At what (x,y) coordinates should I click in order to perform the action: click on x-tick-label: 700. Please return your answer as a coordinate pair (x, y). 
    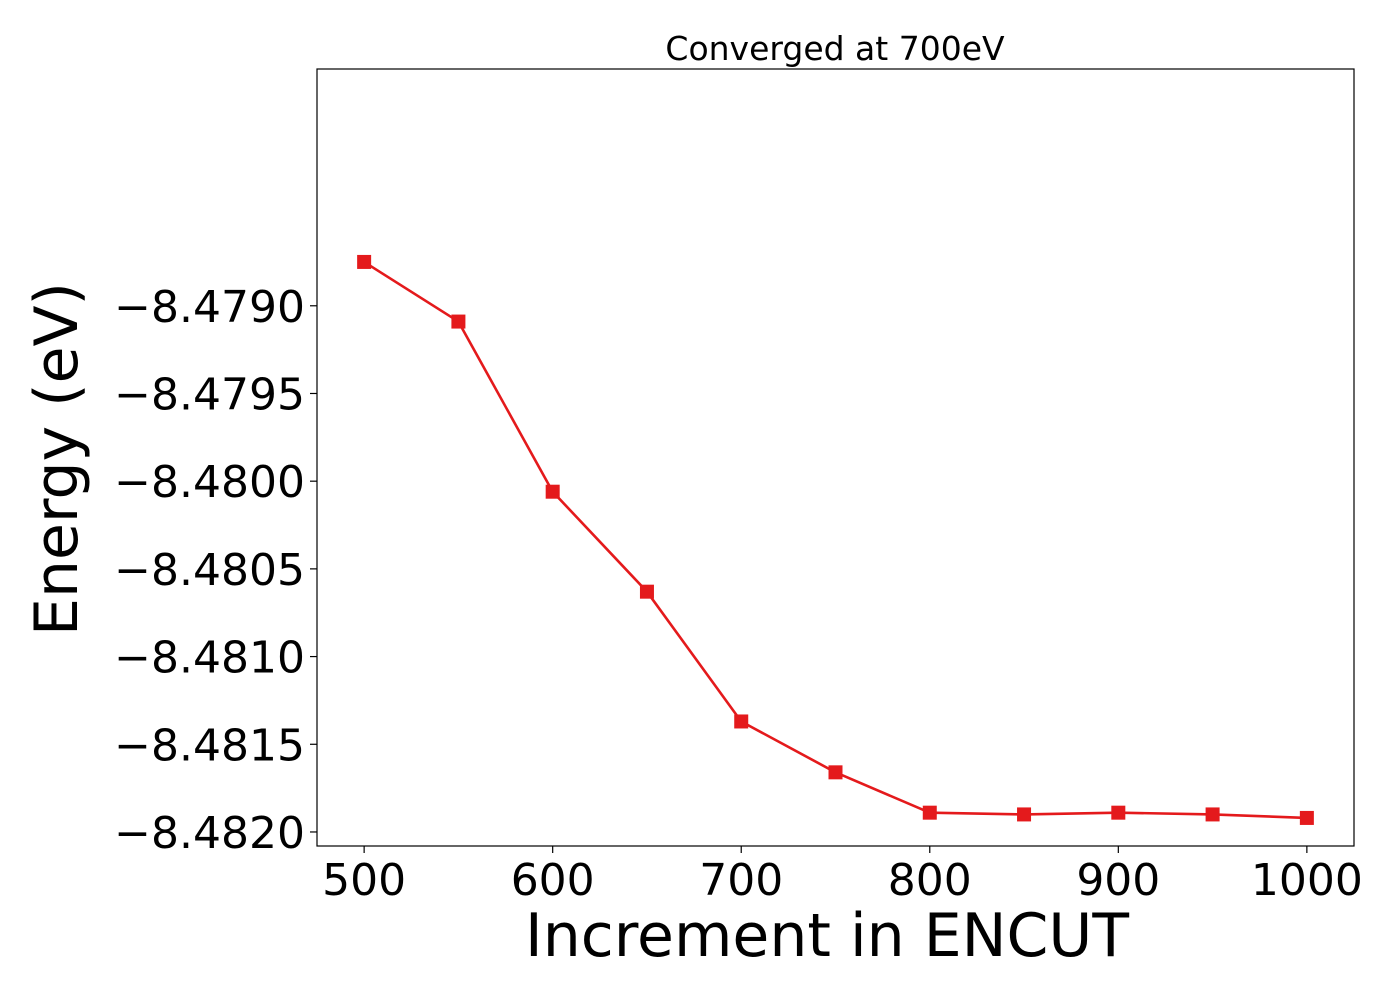
    Looking at the image, I should click on (741, 880).